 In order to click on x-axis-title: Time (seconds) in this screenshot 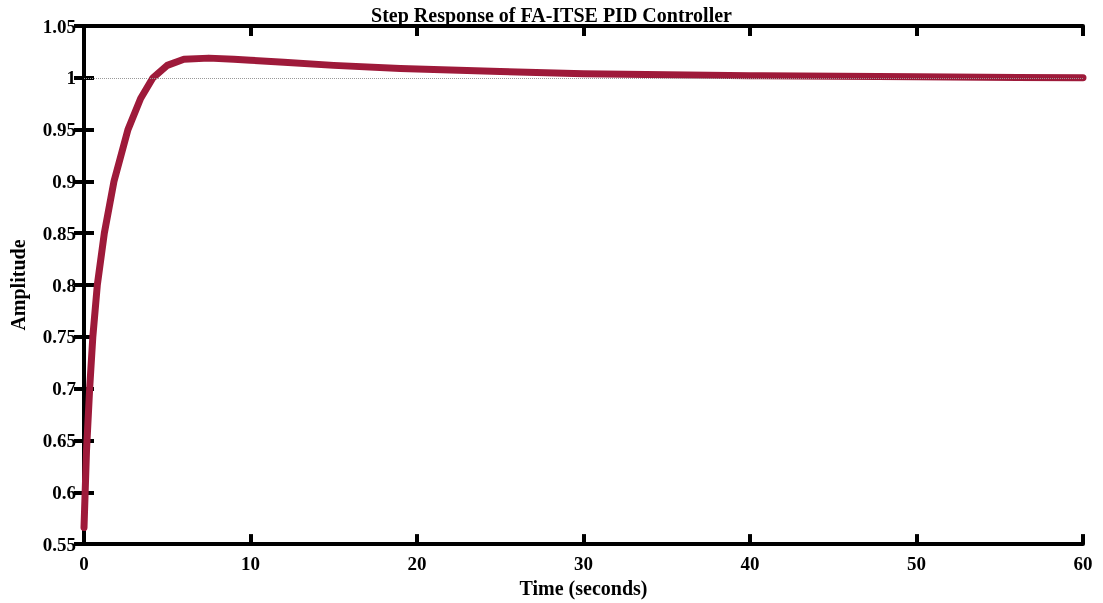, I will do `click(583, 588)`.